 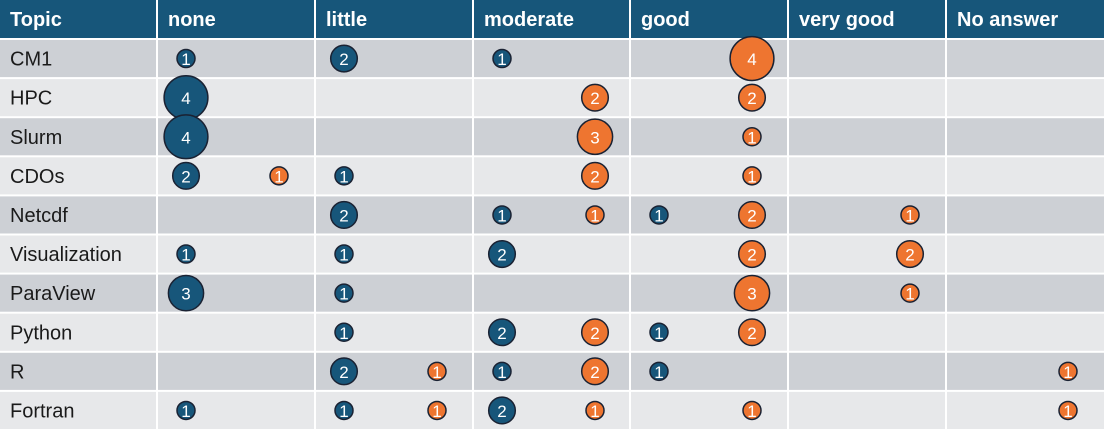 I want to click on cell-r3-c5, so click(x=867, y=176).